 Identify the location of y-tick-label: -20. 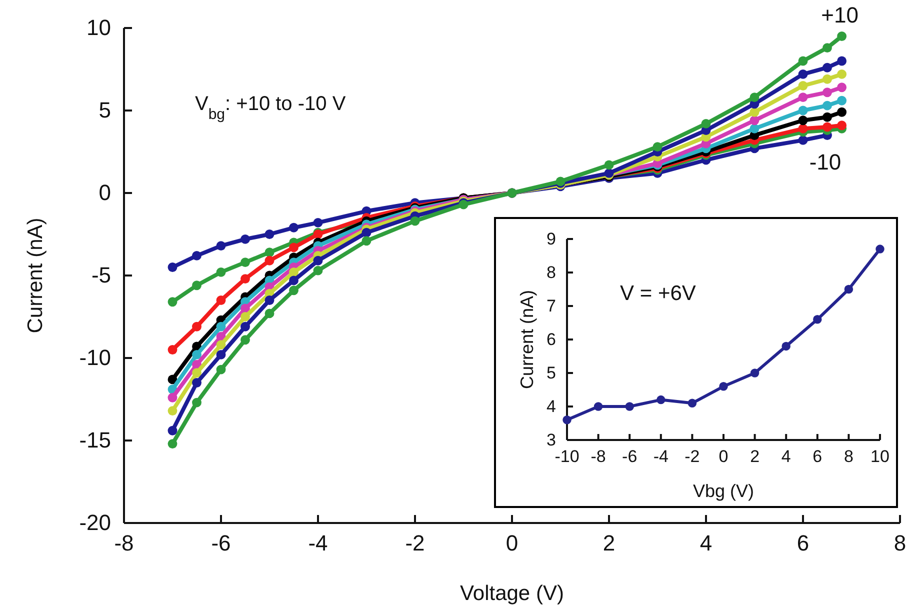
(95, 523).